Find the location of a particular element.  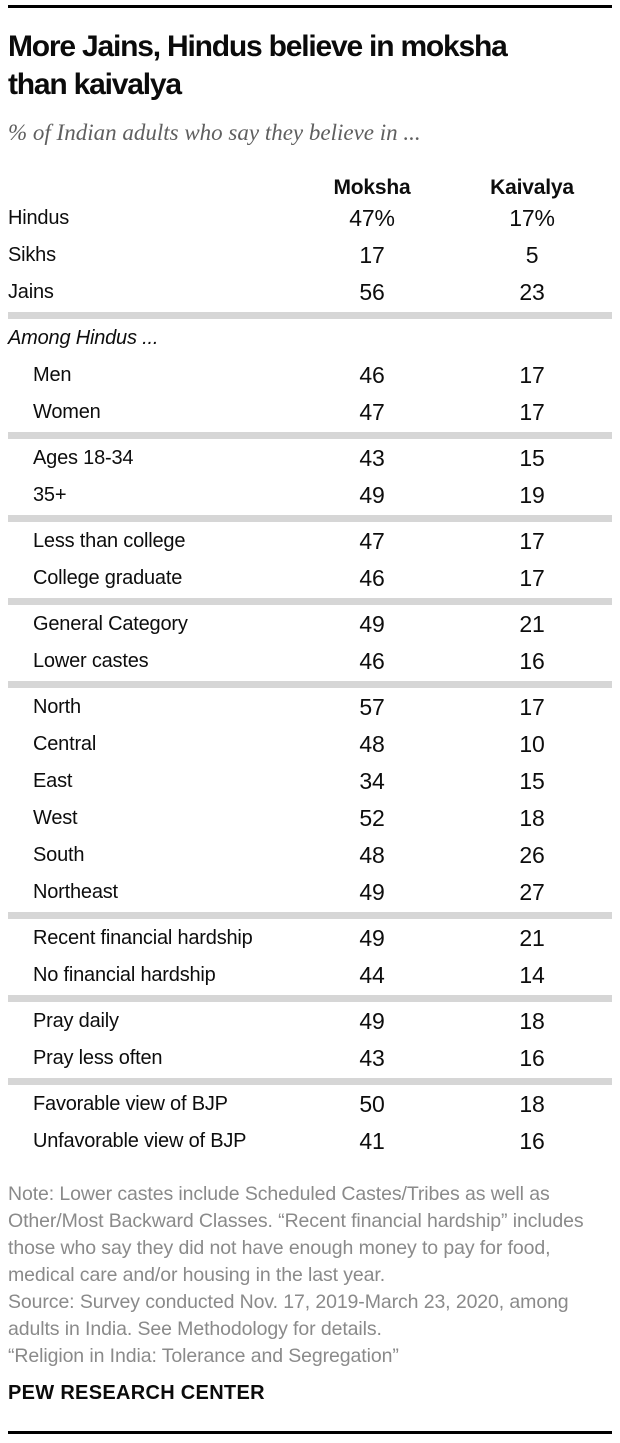

kaivalya-value: 10 is located at coordinates (532, 744).